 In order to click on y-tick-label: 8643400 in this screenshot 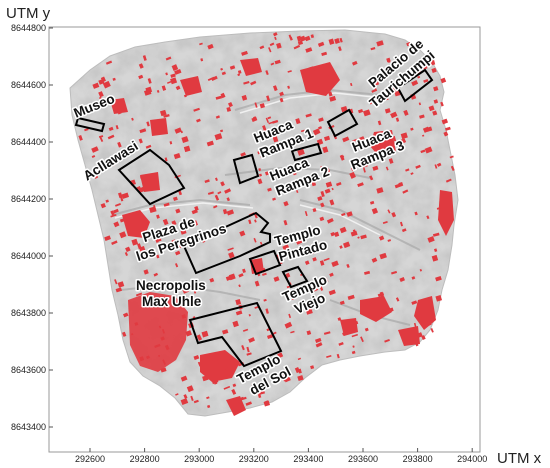, I will do `click(28, 427)`.